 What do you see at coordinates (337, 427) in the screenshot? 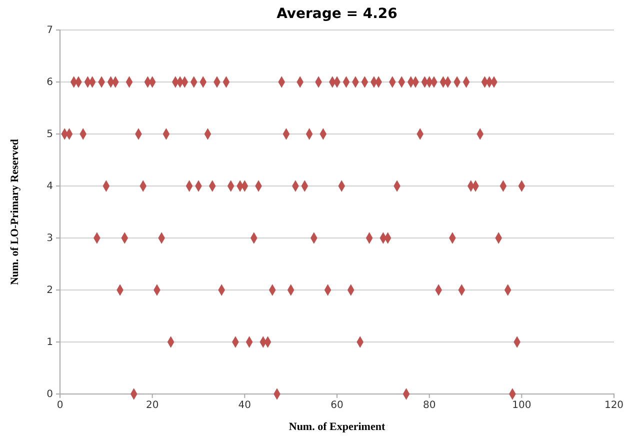
I see `x-axis-title: Num. of Experiment` at bounding box center [337, 427].